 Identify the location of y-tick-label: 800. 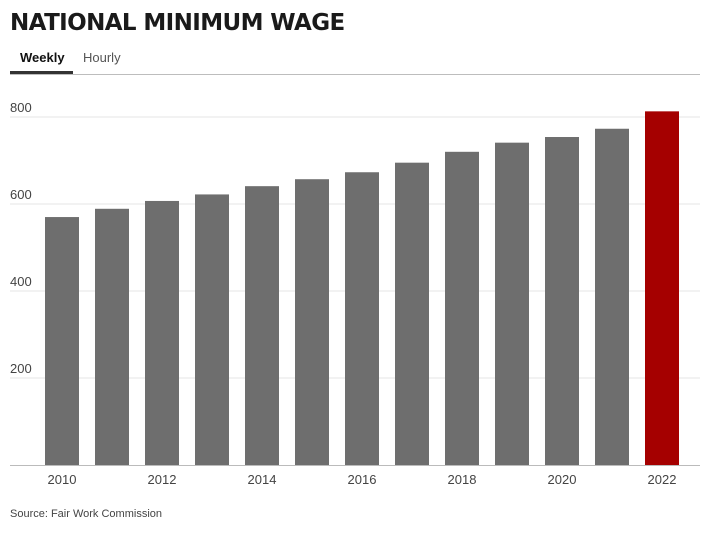
(21, 107).